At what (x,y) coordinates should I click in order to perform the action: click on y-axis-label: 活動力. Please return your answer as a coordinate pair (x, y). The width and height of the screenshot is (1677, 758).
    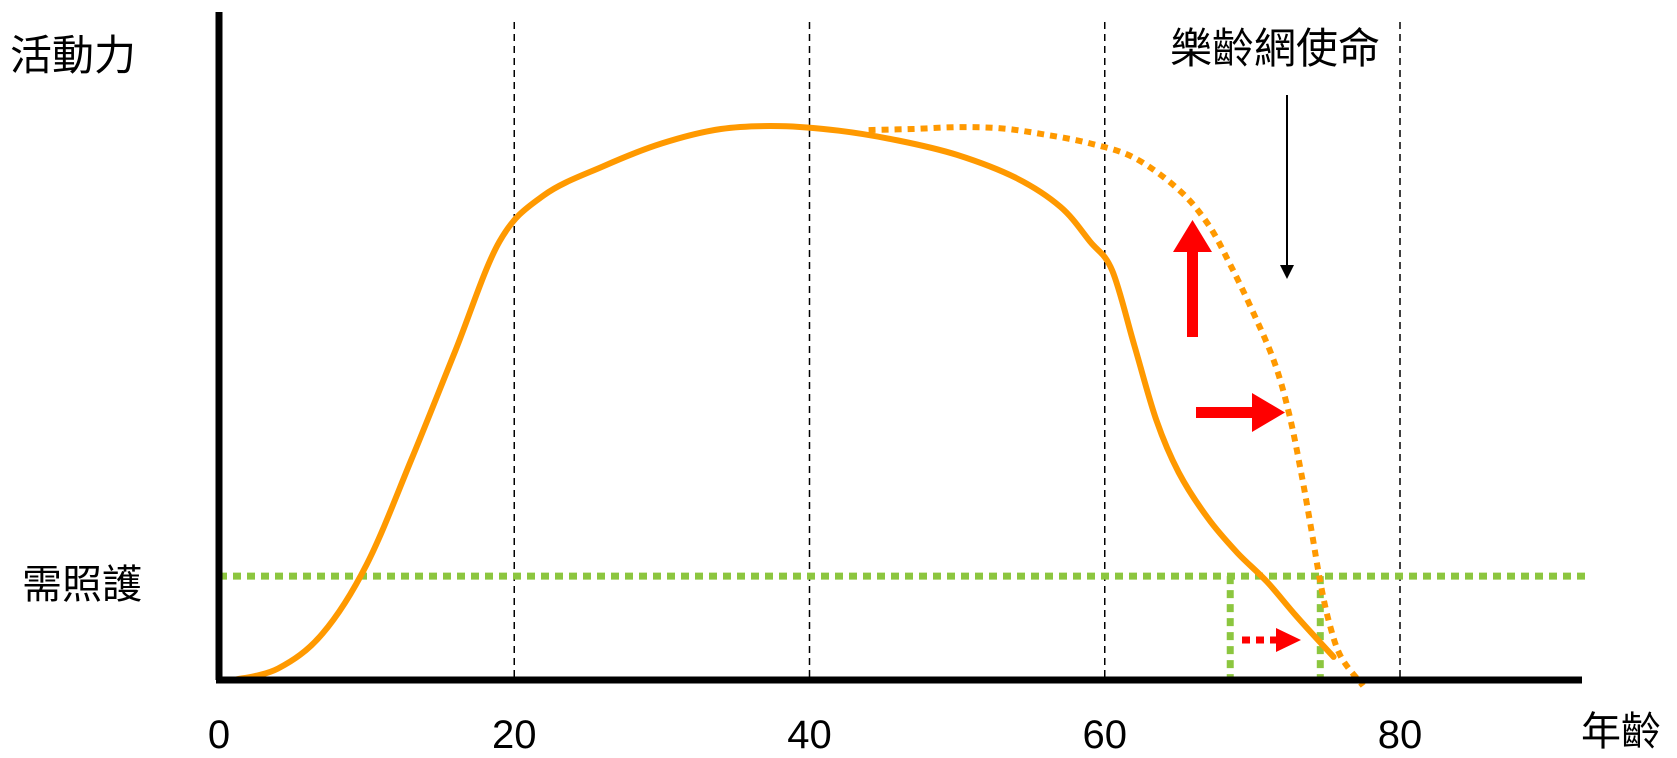
    Looking at the image, I should click on (73, 55).